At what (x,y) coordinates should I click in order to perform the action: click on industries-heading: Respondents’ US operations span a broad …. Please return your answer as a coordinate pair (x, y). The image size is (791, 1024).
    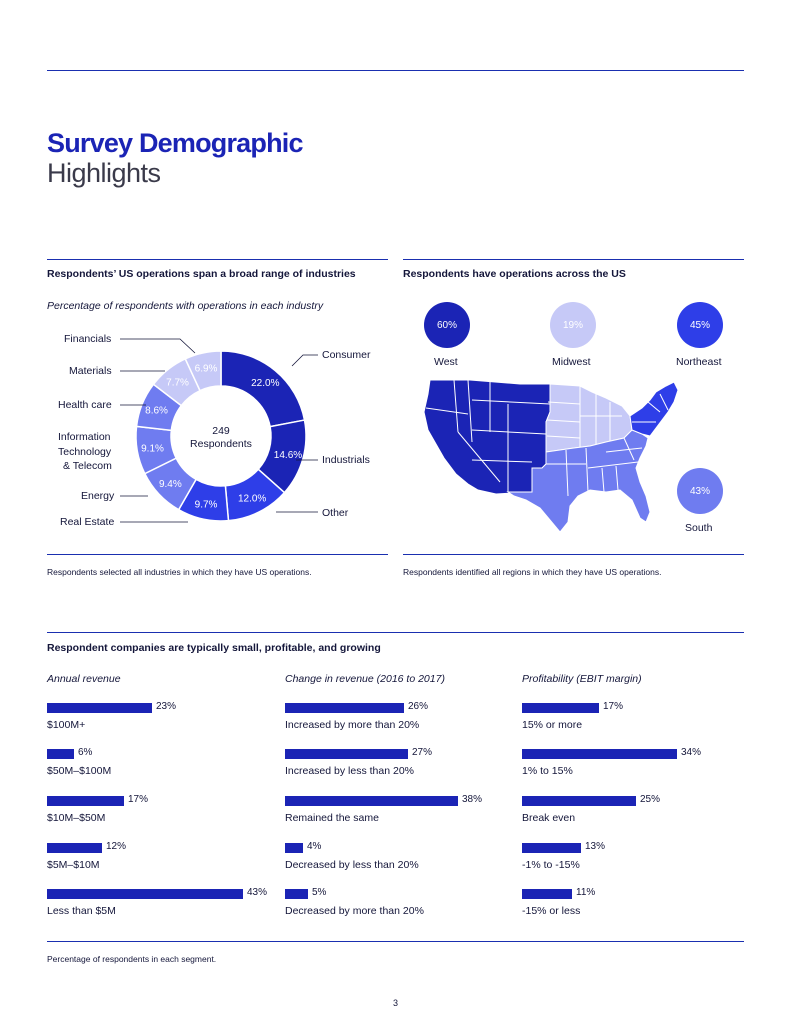
    Looking at the image, I should click on (201, 274).